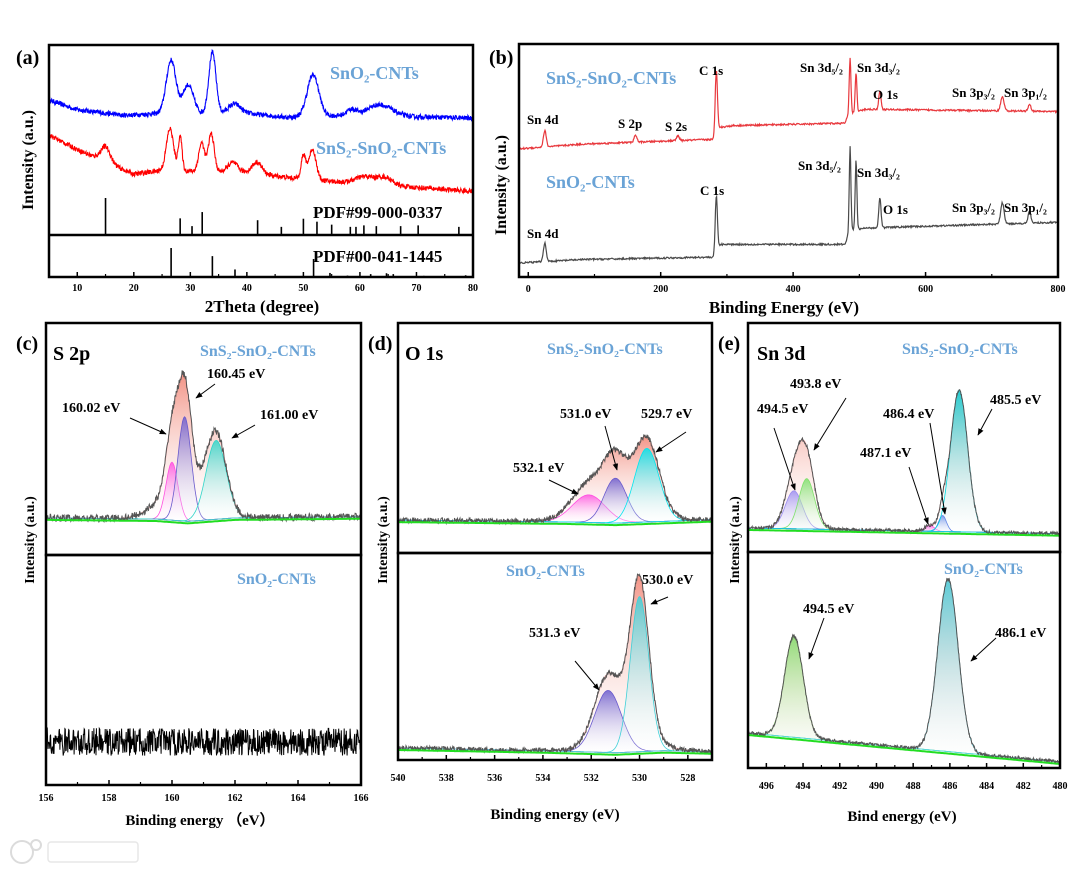  I want to click on x-tick-label: 538, so click(446, 778).